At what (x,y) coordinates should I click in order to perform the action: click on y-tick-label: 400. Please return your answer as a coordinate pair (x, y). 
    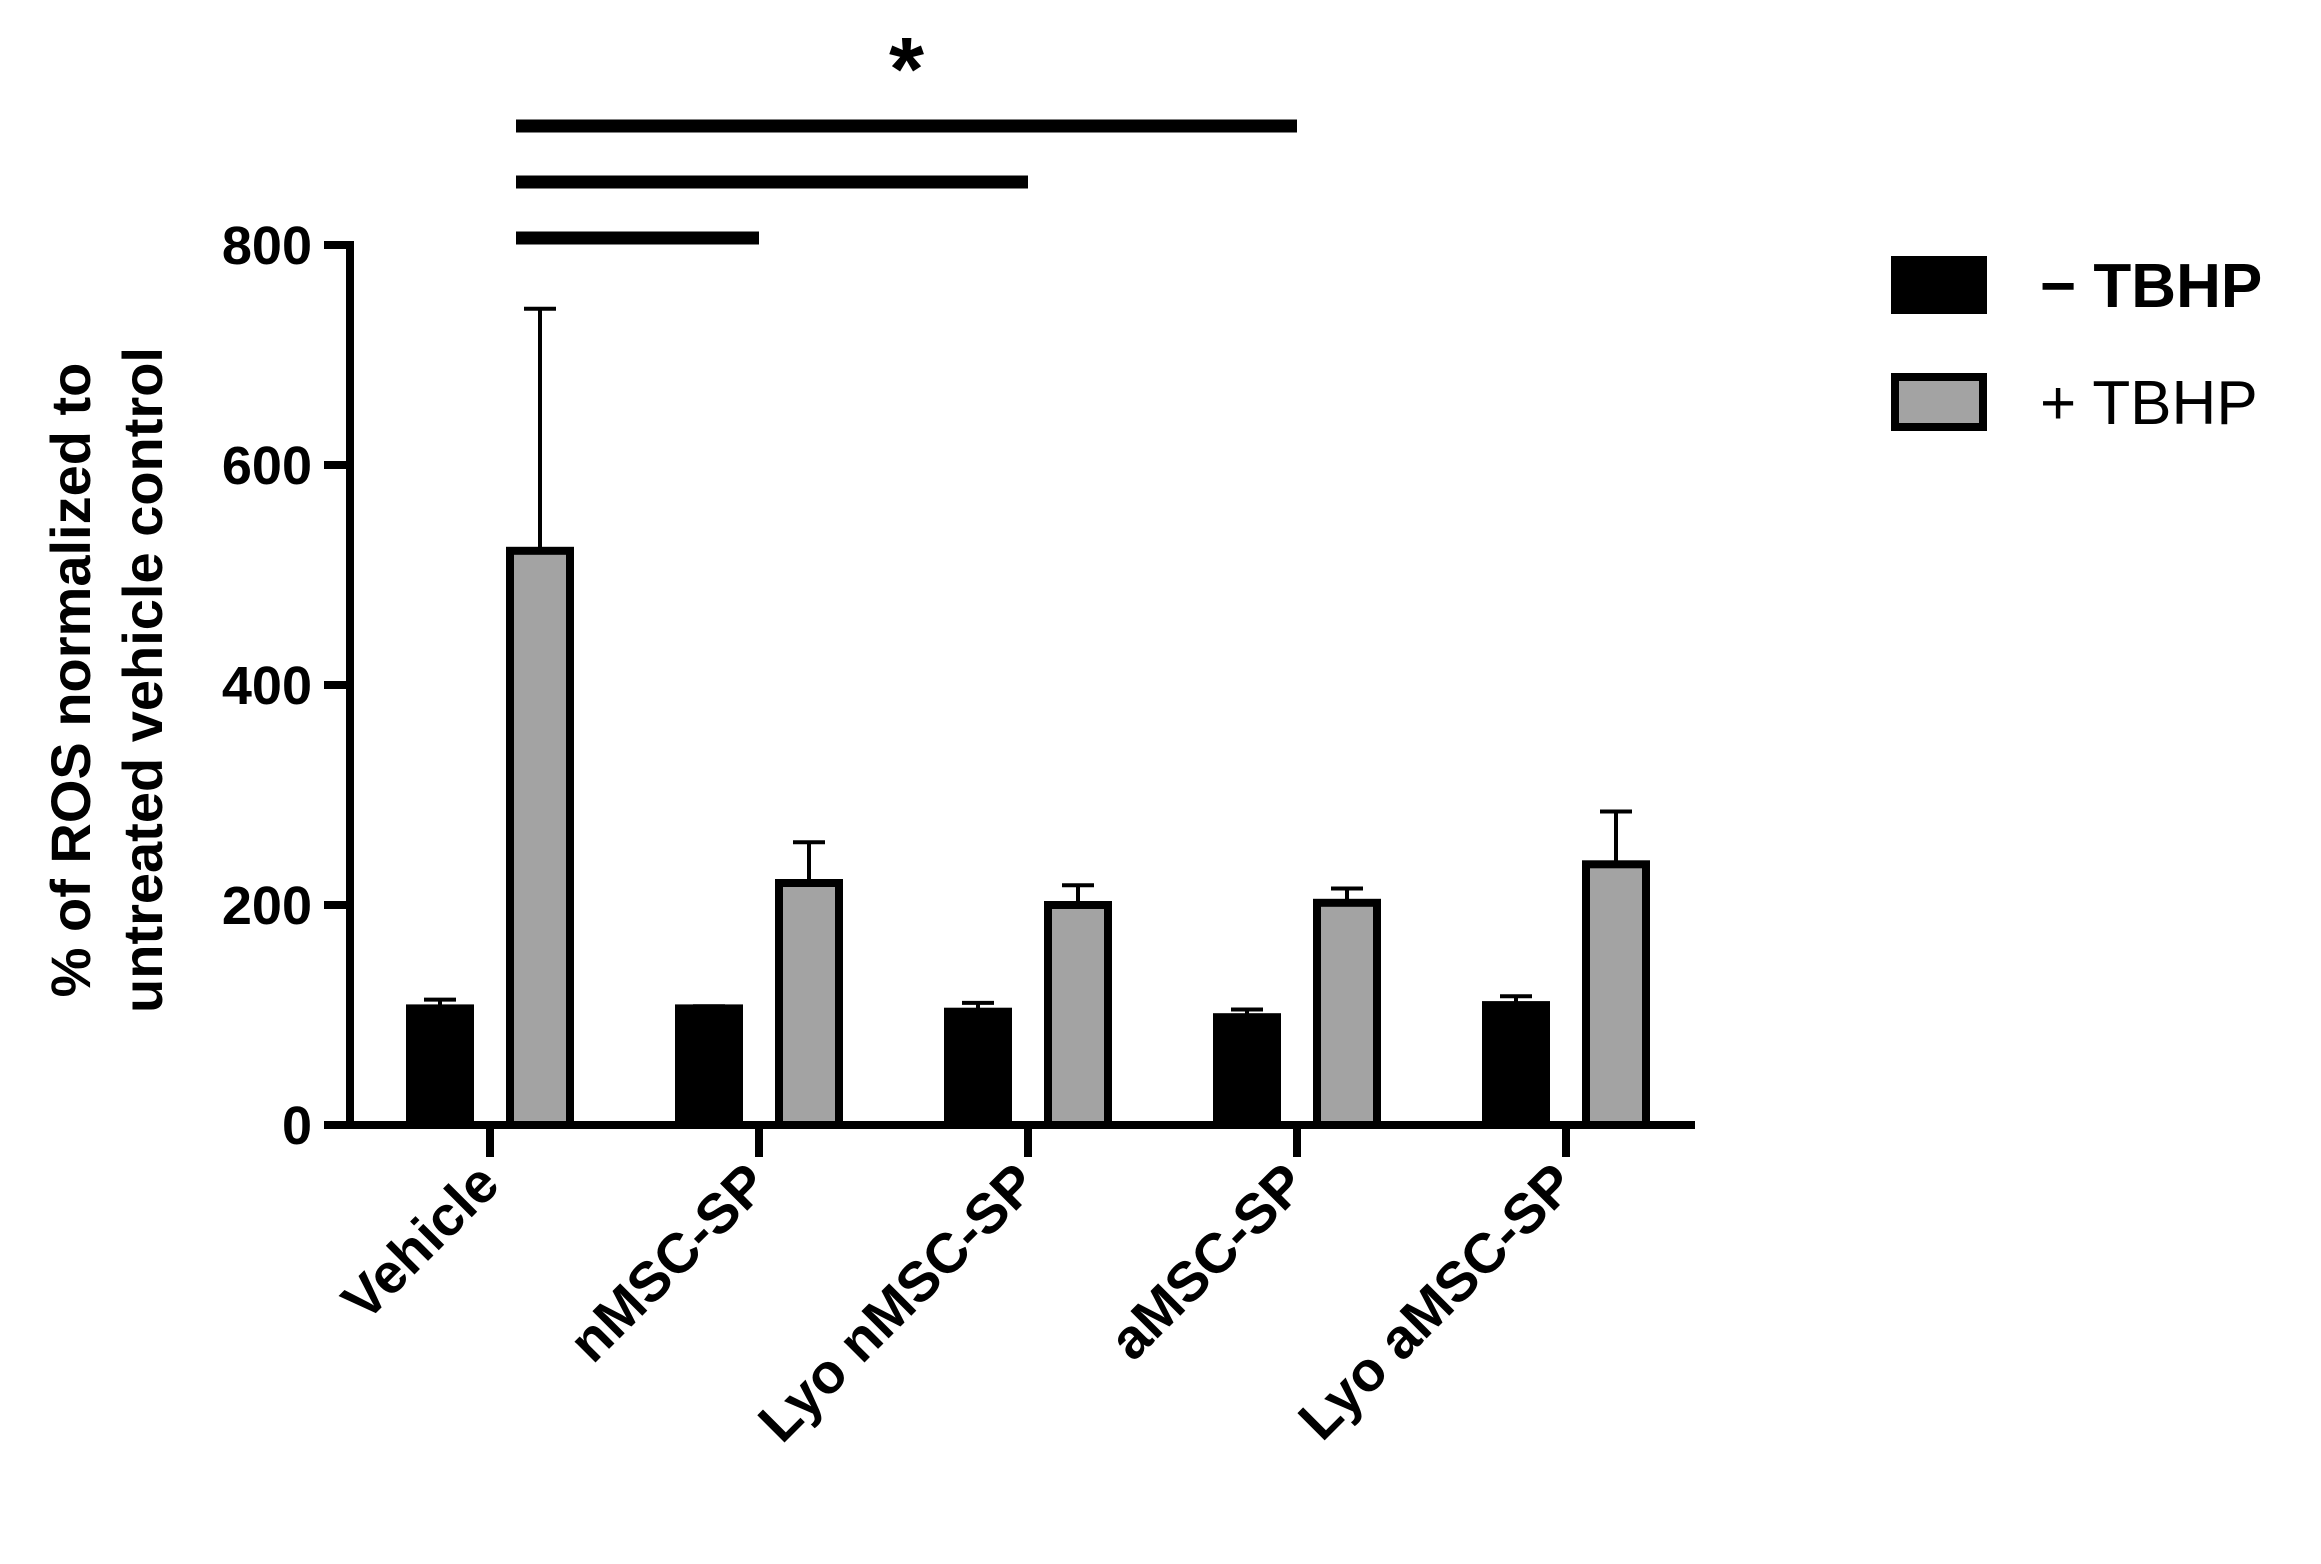
    Looking at the image, I should click on (267, 686).